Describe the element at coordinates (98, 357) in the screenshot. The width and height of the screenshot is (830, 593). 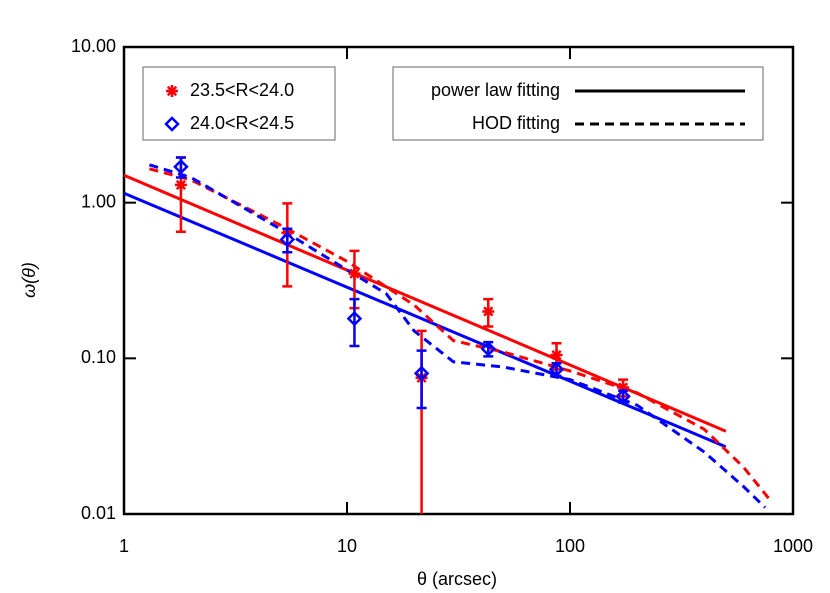
I see `y-tick-label: 0.10` at that location.